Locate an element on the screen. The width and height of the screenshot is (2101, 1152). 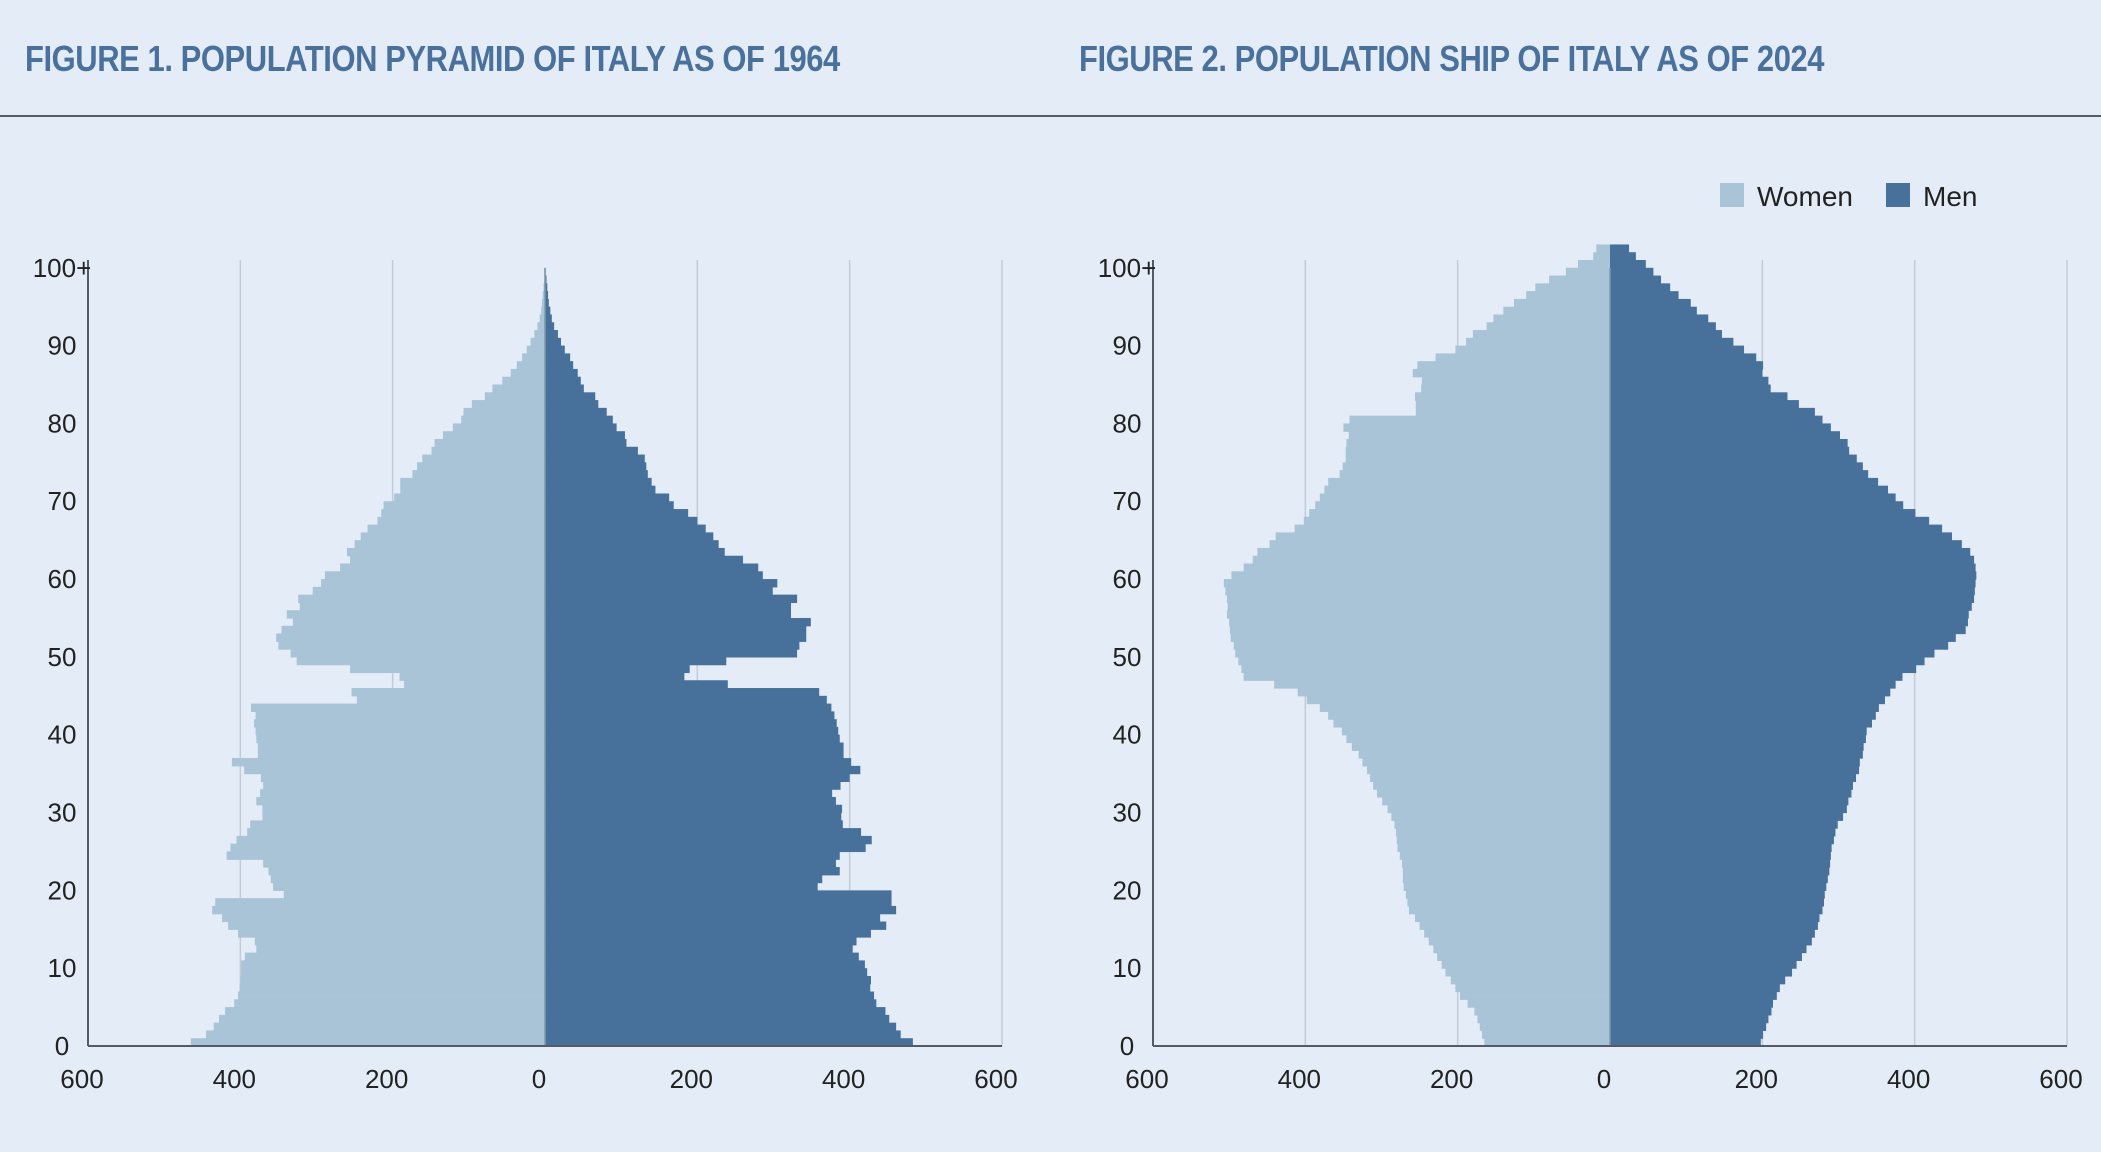
x-tick-label: 0 is located at coordinates (539, 1079).